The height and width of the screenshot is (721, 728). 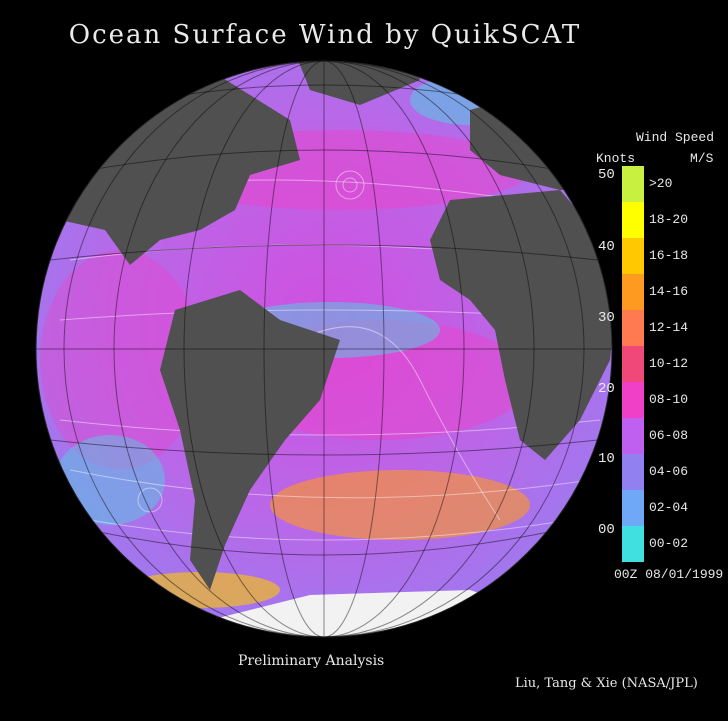 What do you see at coordinates (669, 327) in the screenshot?
I see `legend-bin-label: 12-14` at bounding box center [669, 327].